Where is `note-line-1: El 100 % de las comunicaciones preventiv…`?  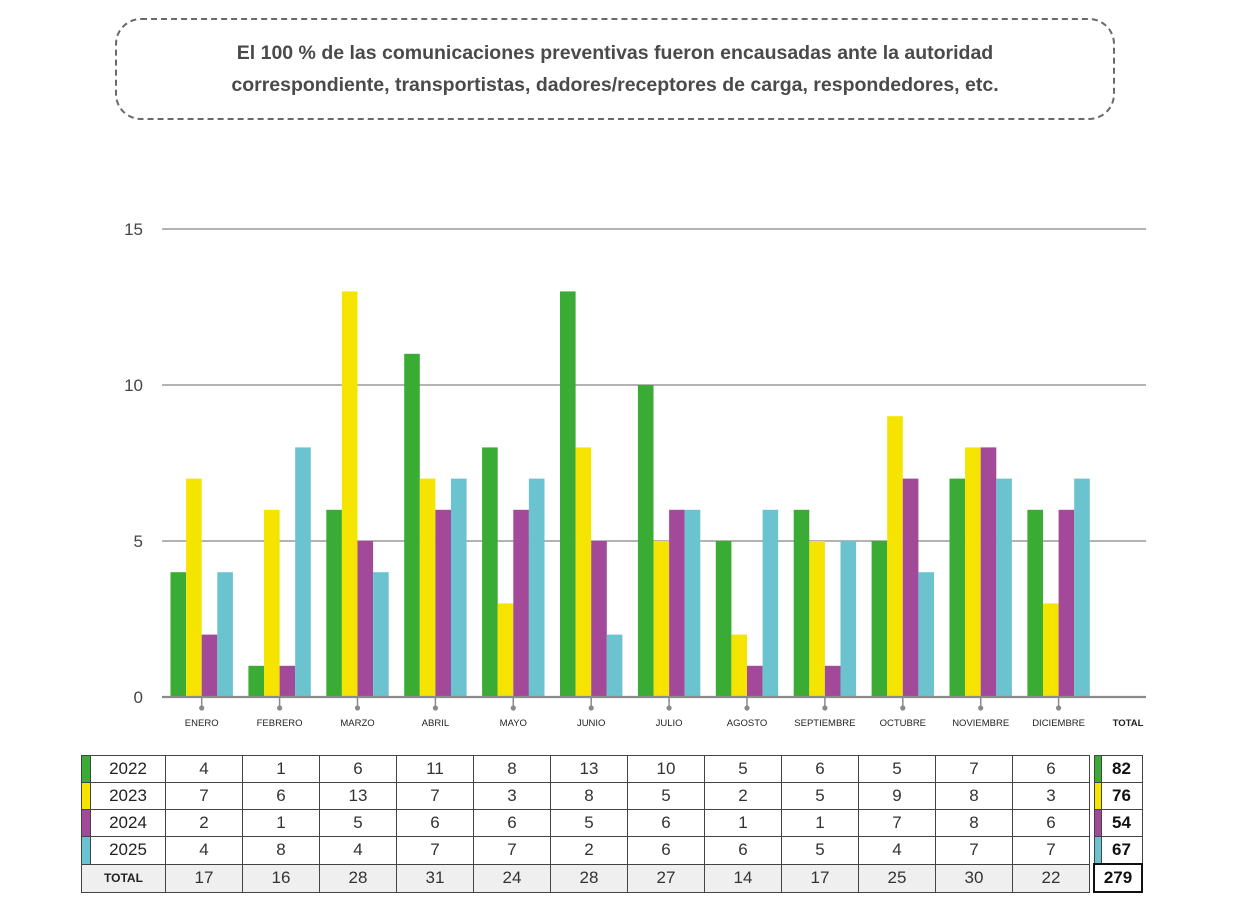 note-line-1: El 100 % de las comunicaciones preventiv… is located at coordinates (615, 53).